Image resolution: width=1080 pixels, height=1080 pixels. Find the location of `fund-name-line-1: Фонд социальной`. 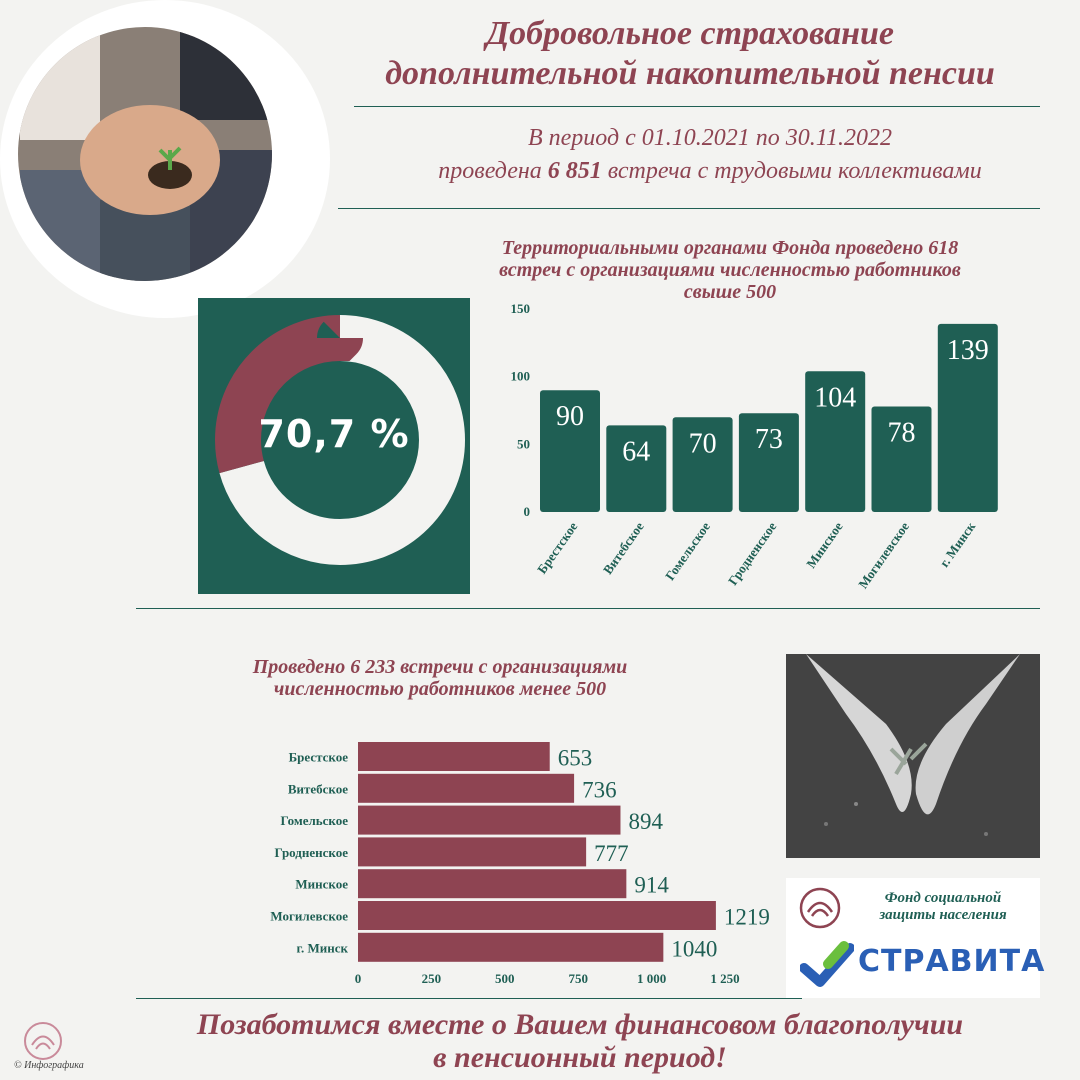

fund-name-line-1: Фонд социальной is located at coordinates (943, 898).